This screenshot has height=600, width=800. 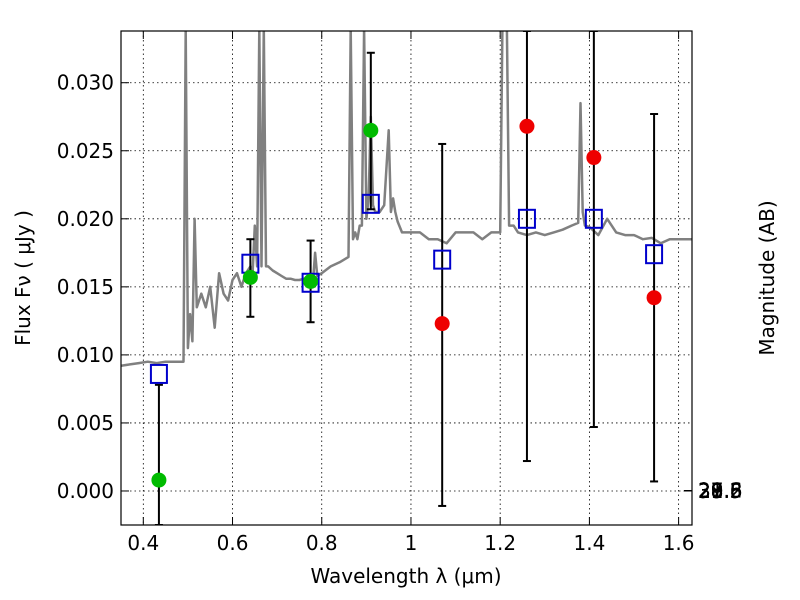 I want to click on y-tick-label: 0.005, so click(x=85, y=423).